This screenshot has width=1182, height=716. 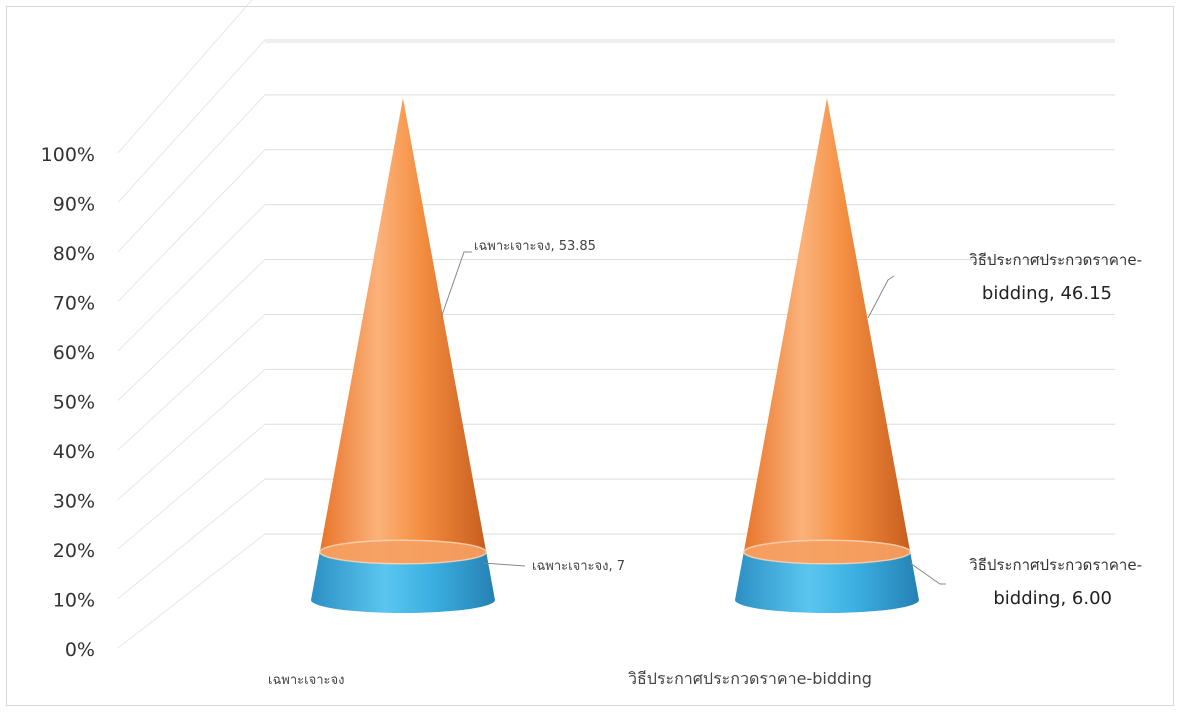 I want to click on y-tick-label: 50%, so click(x=74, y=403).